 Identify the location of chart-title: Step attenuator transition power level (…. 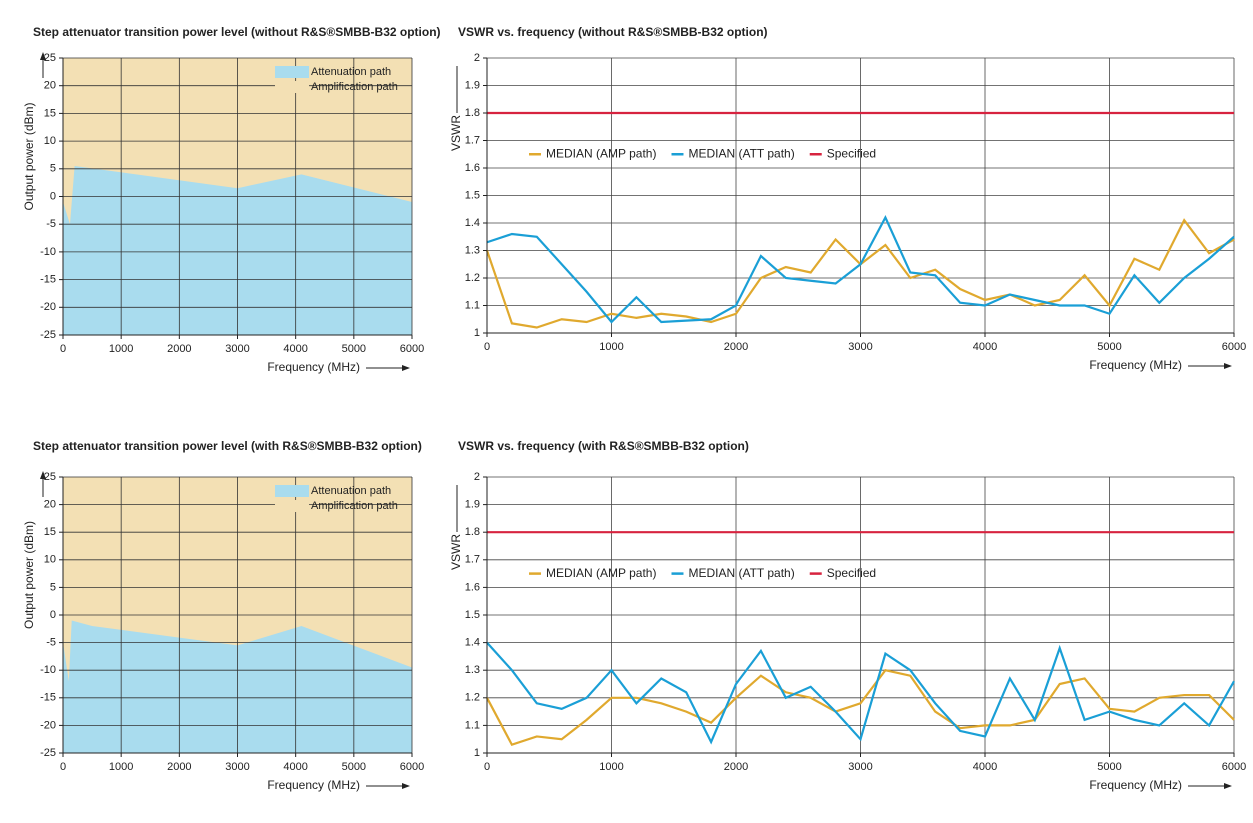
(237, 32).